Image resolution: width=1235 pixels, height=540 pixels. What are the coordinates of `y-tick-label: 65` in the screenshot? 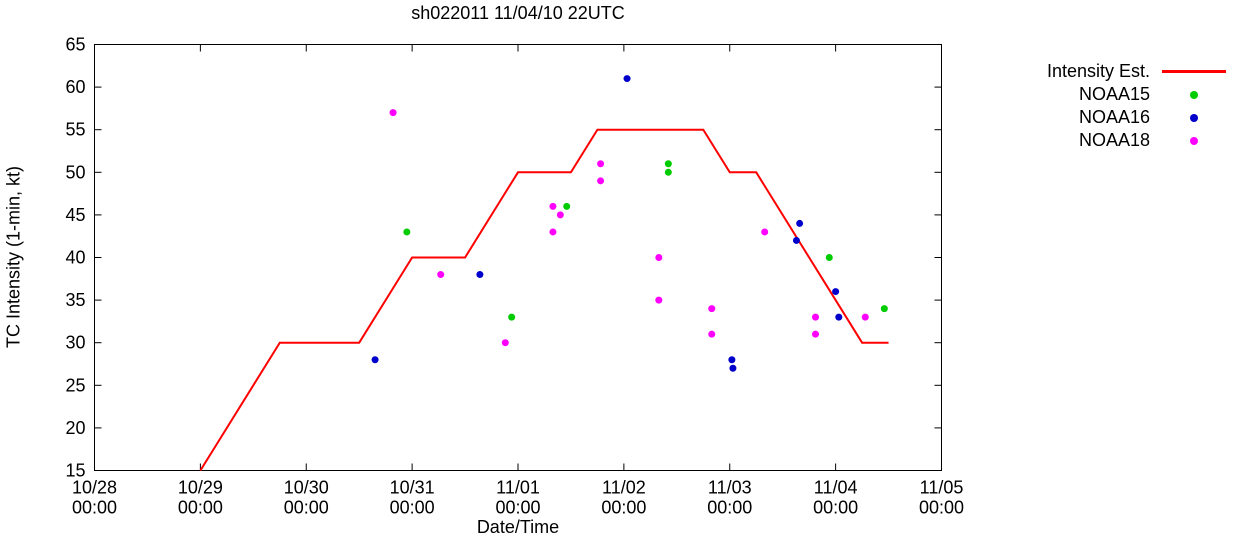 It's located at (75, 45).